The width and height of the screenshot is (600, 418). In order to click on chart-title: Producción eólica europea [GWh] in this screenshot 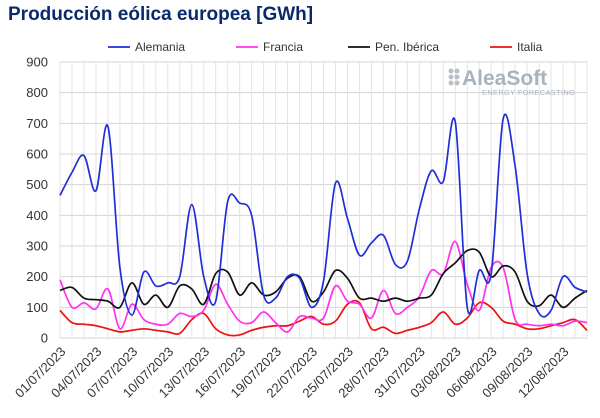, I will do `click(161, 14)`.